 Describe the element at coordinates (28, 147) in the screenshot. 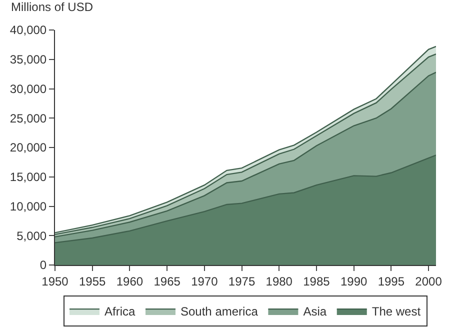

I see `y-tick-label: 20,000` at that location.